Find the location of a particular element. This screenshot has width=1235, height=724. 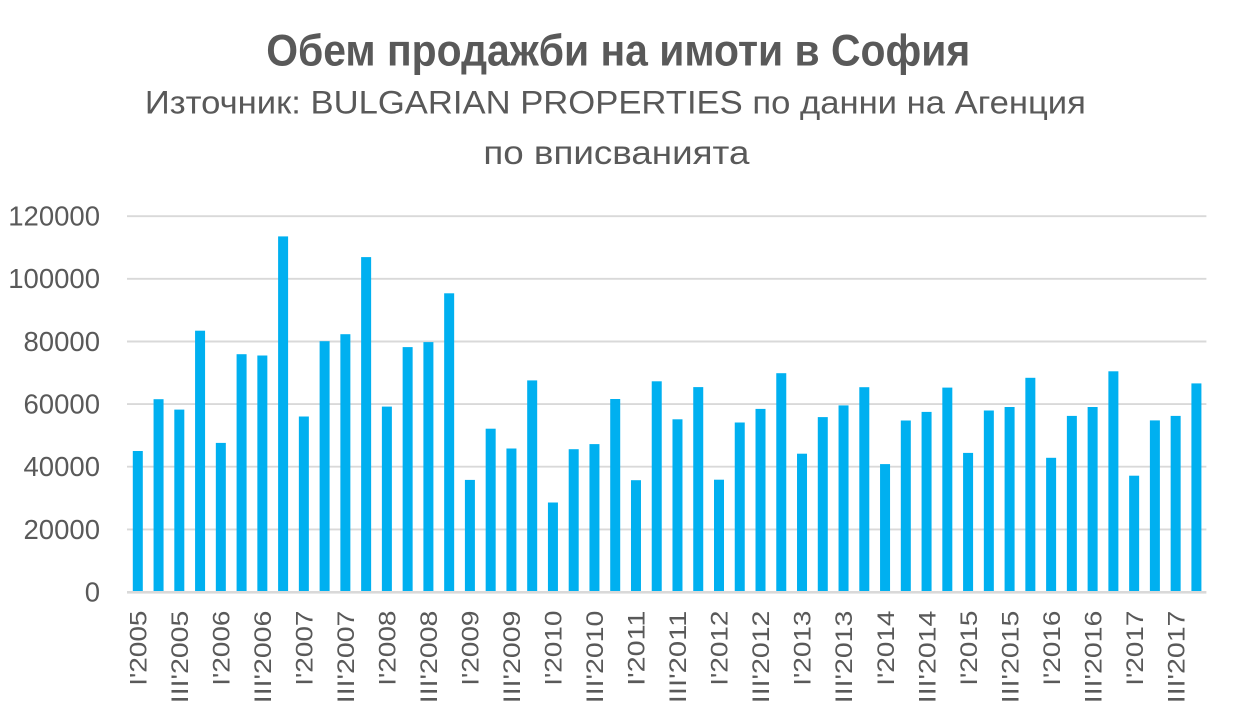

svg-text: III'2016 is located at coordinates (1093, 657).